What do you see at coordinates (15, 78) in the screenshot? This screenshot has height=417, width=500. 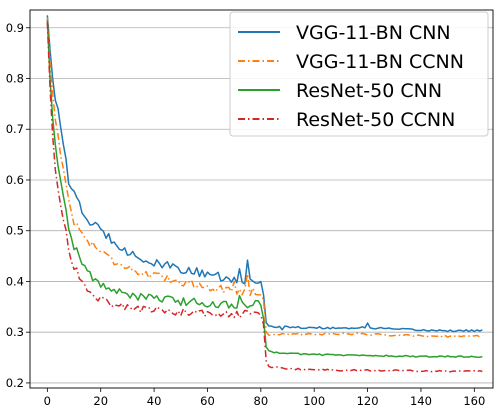 I see `y-tick-label: 0.8` at bounding box center [15, 78].